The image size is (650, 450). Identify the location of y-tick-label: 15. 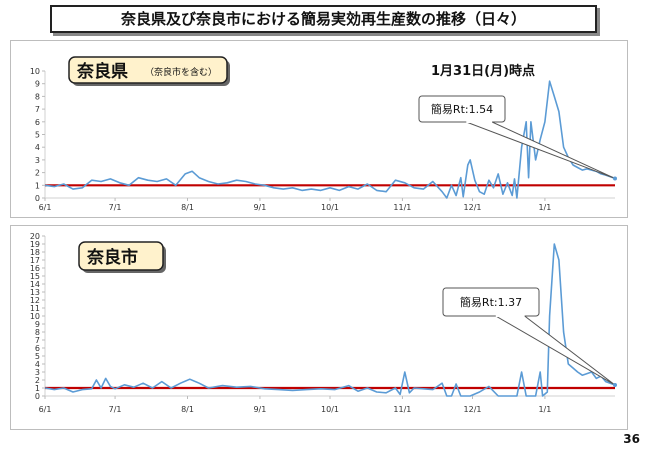
(35, 276).